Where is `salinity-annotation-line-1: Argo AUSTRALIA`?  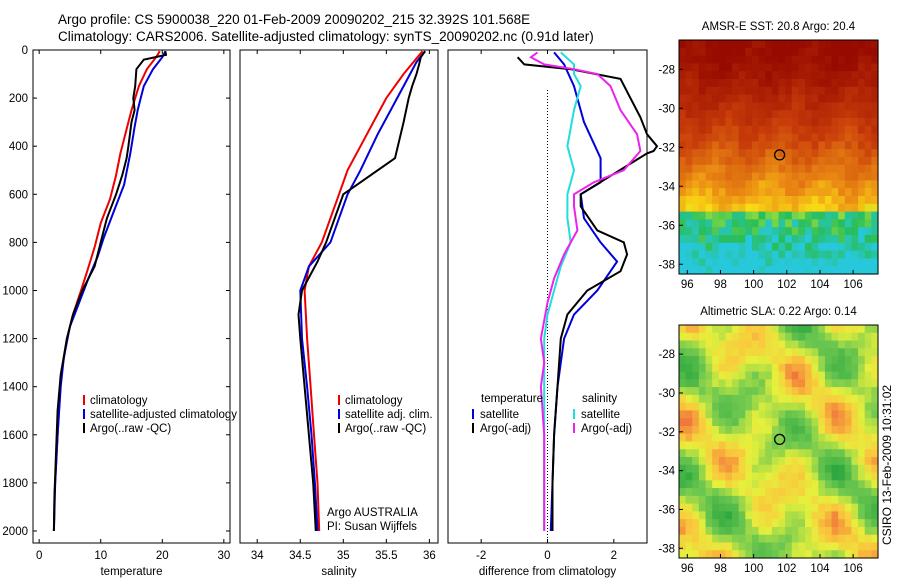 salinity-annotation-line-1: Argo AUSTRALIA is located at coordinates (372, 513).